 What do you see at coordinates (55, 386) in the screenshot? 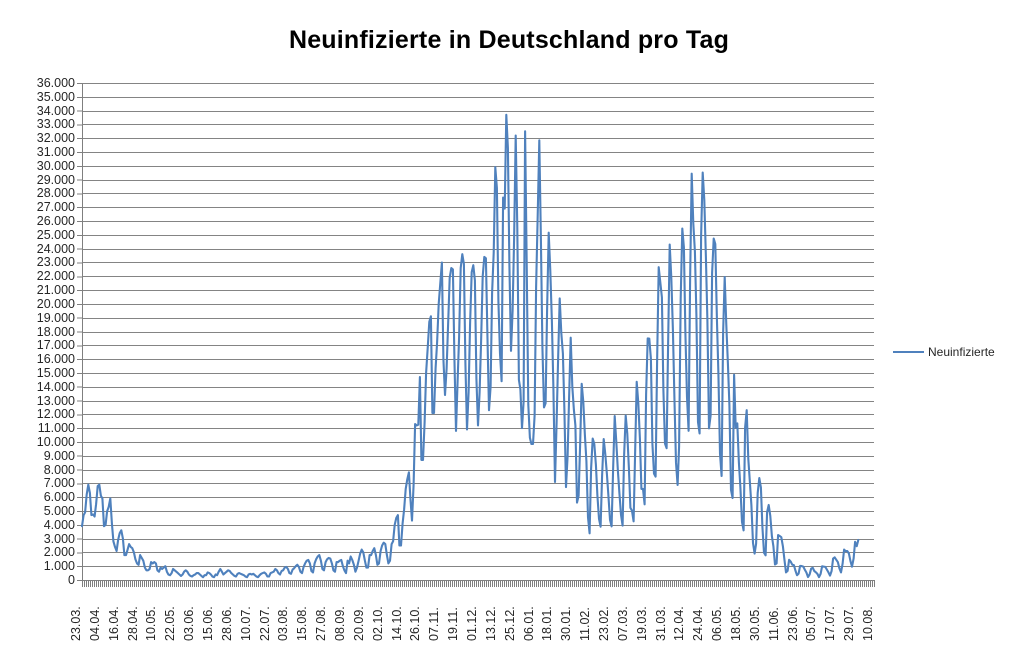
I see `y-axis-tick-label: 14.000` at bounding box center [55, 386].